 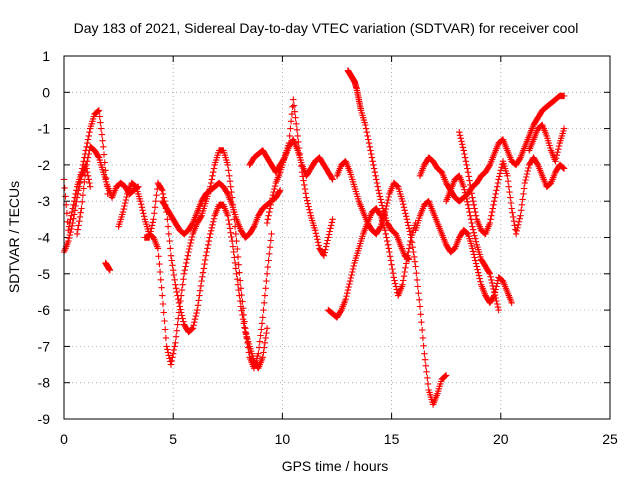 I want to click on series-trace-c, so click(x=107, y=190).